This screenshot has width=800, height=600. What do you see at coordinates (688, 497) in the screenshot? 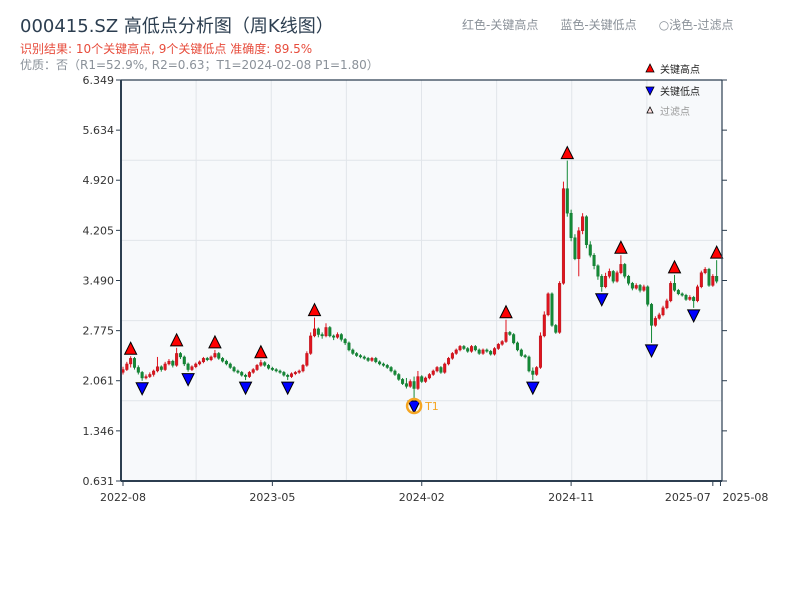
I see `x-tick-label: 2025-07` at bounding box center [688, 497].